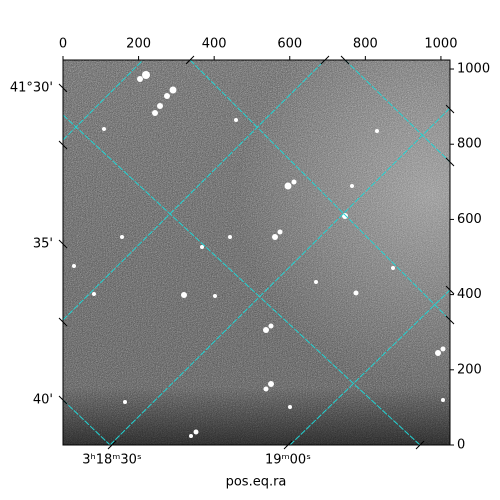  I want to click on x-tick-label: 600, so click(289, 44).